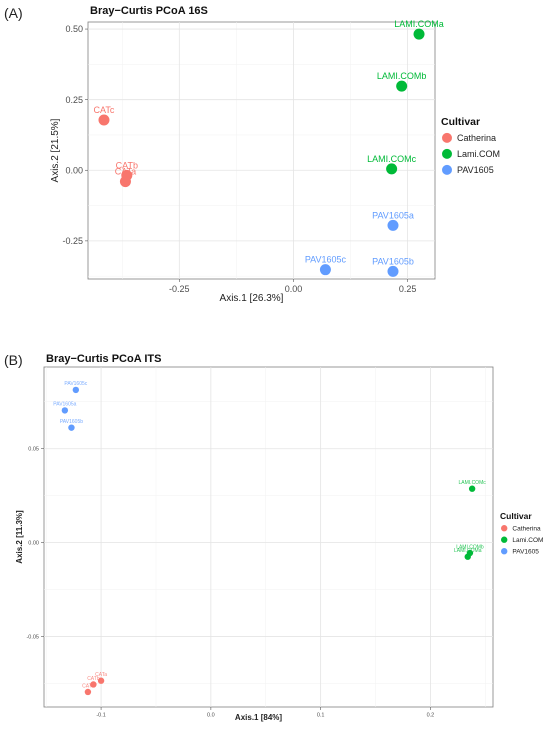 This screenshot has height=730, width=550. I want to click on x-tick-label: 0.2, so click(431, 716).